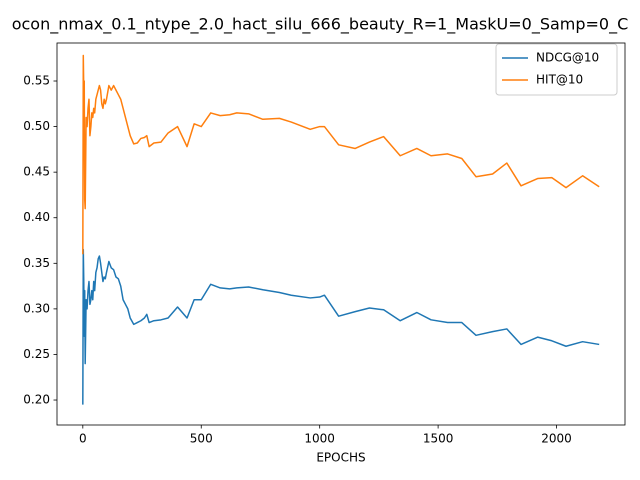 This screenshot has width=640, height=480. I want to click on y-tick-label: 0.30, so click(36, 308).